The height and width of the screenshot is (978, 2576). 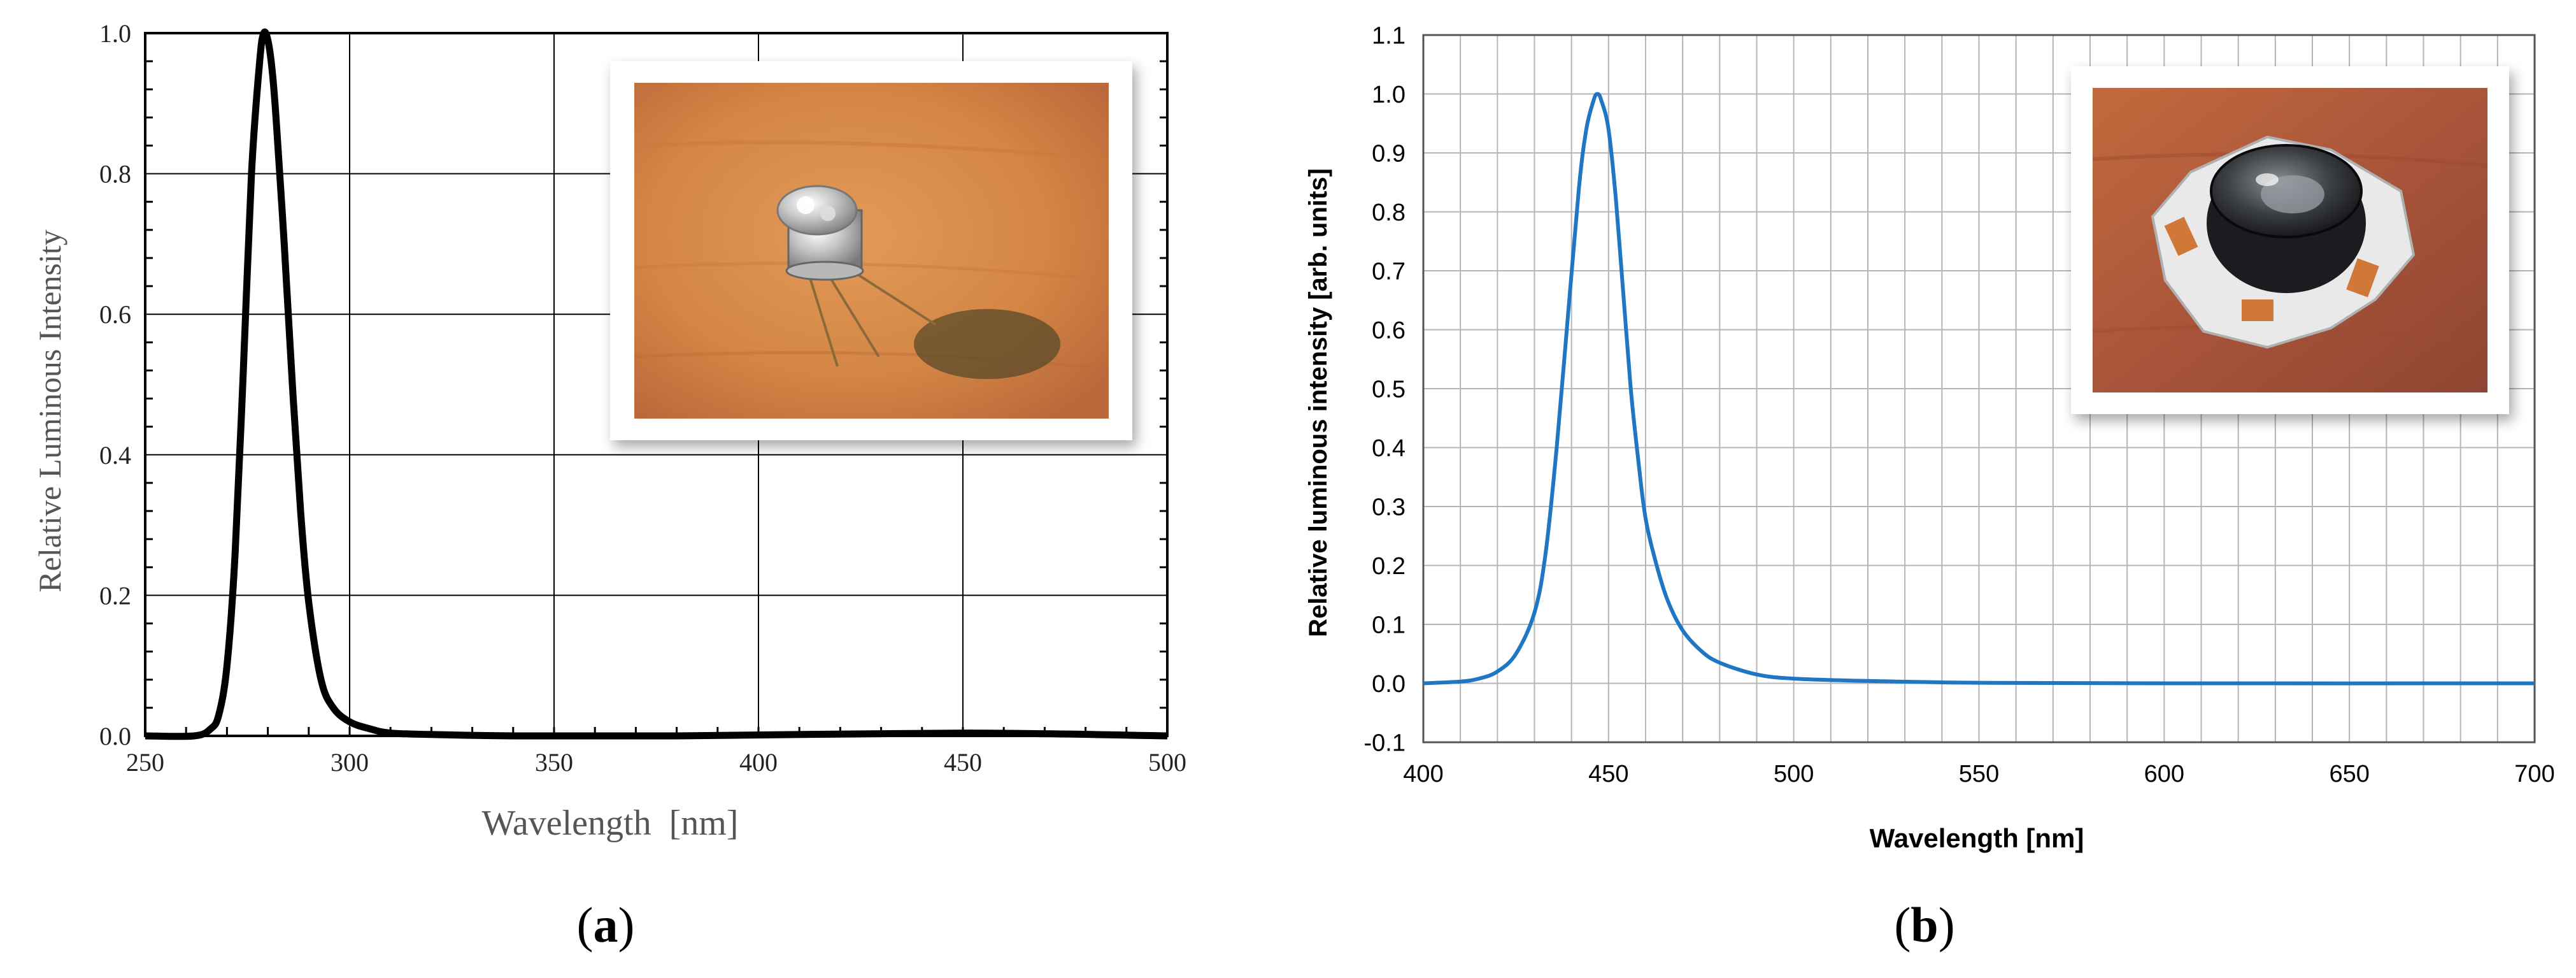 I want to click on panel-b-x-axis-label: Wavelength [nm], so click(x=1977, y=838).